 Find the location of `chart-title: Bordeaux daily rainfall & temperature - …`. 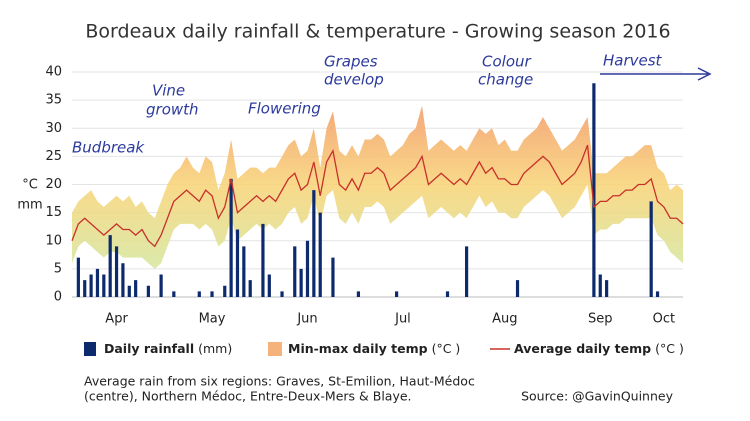

chart-title: Bordeaux daily rainfall & temperature - … is located at coordinates (377, 32).